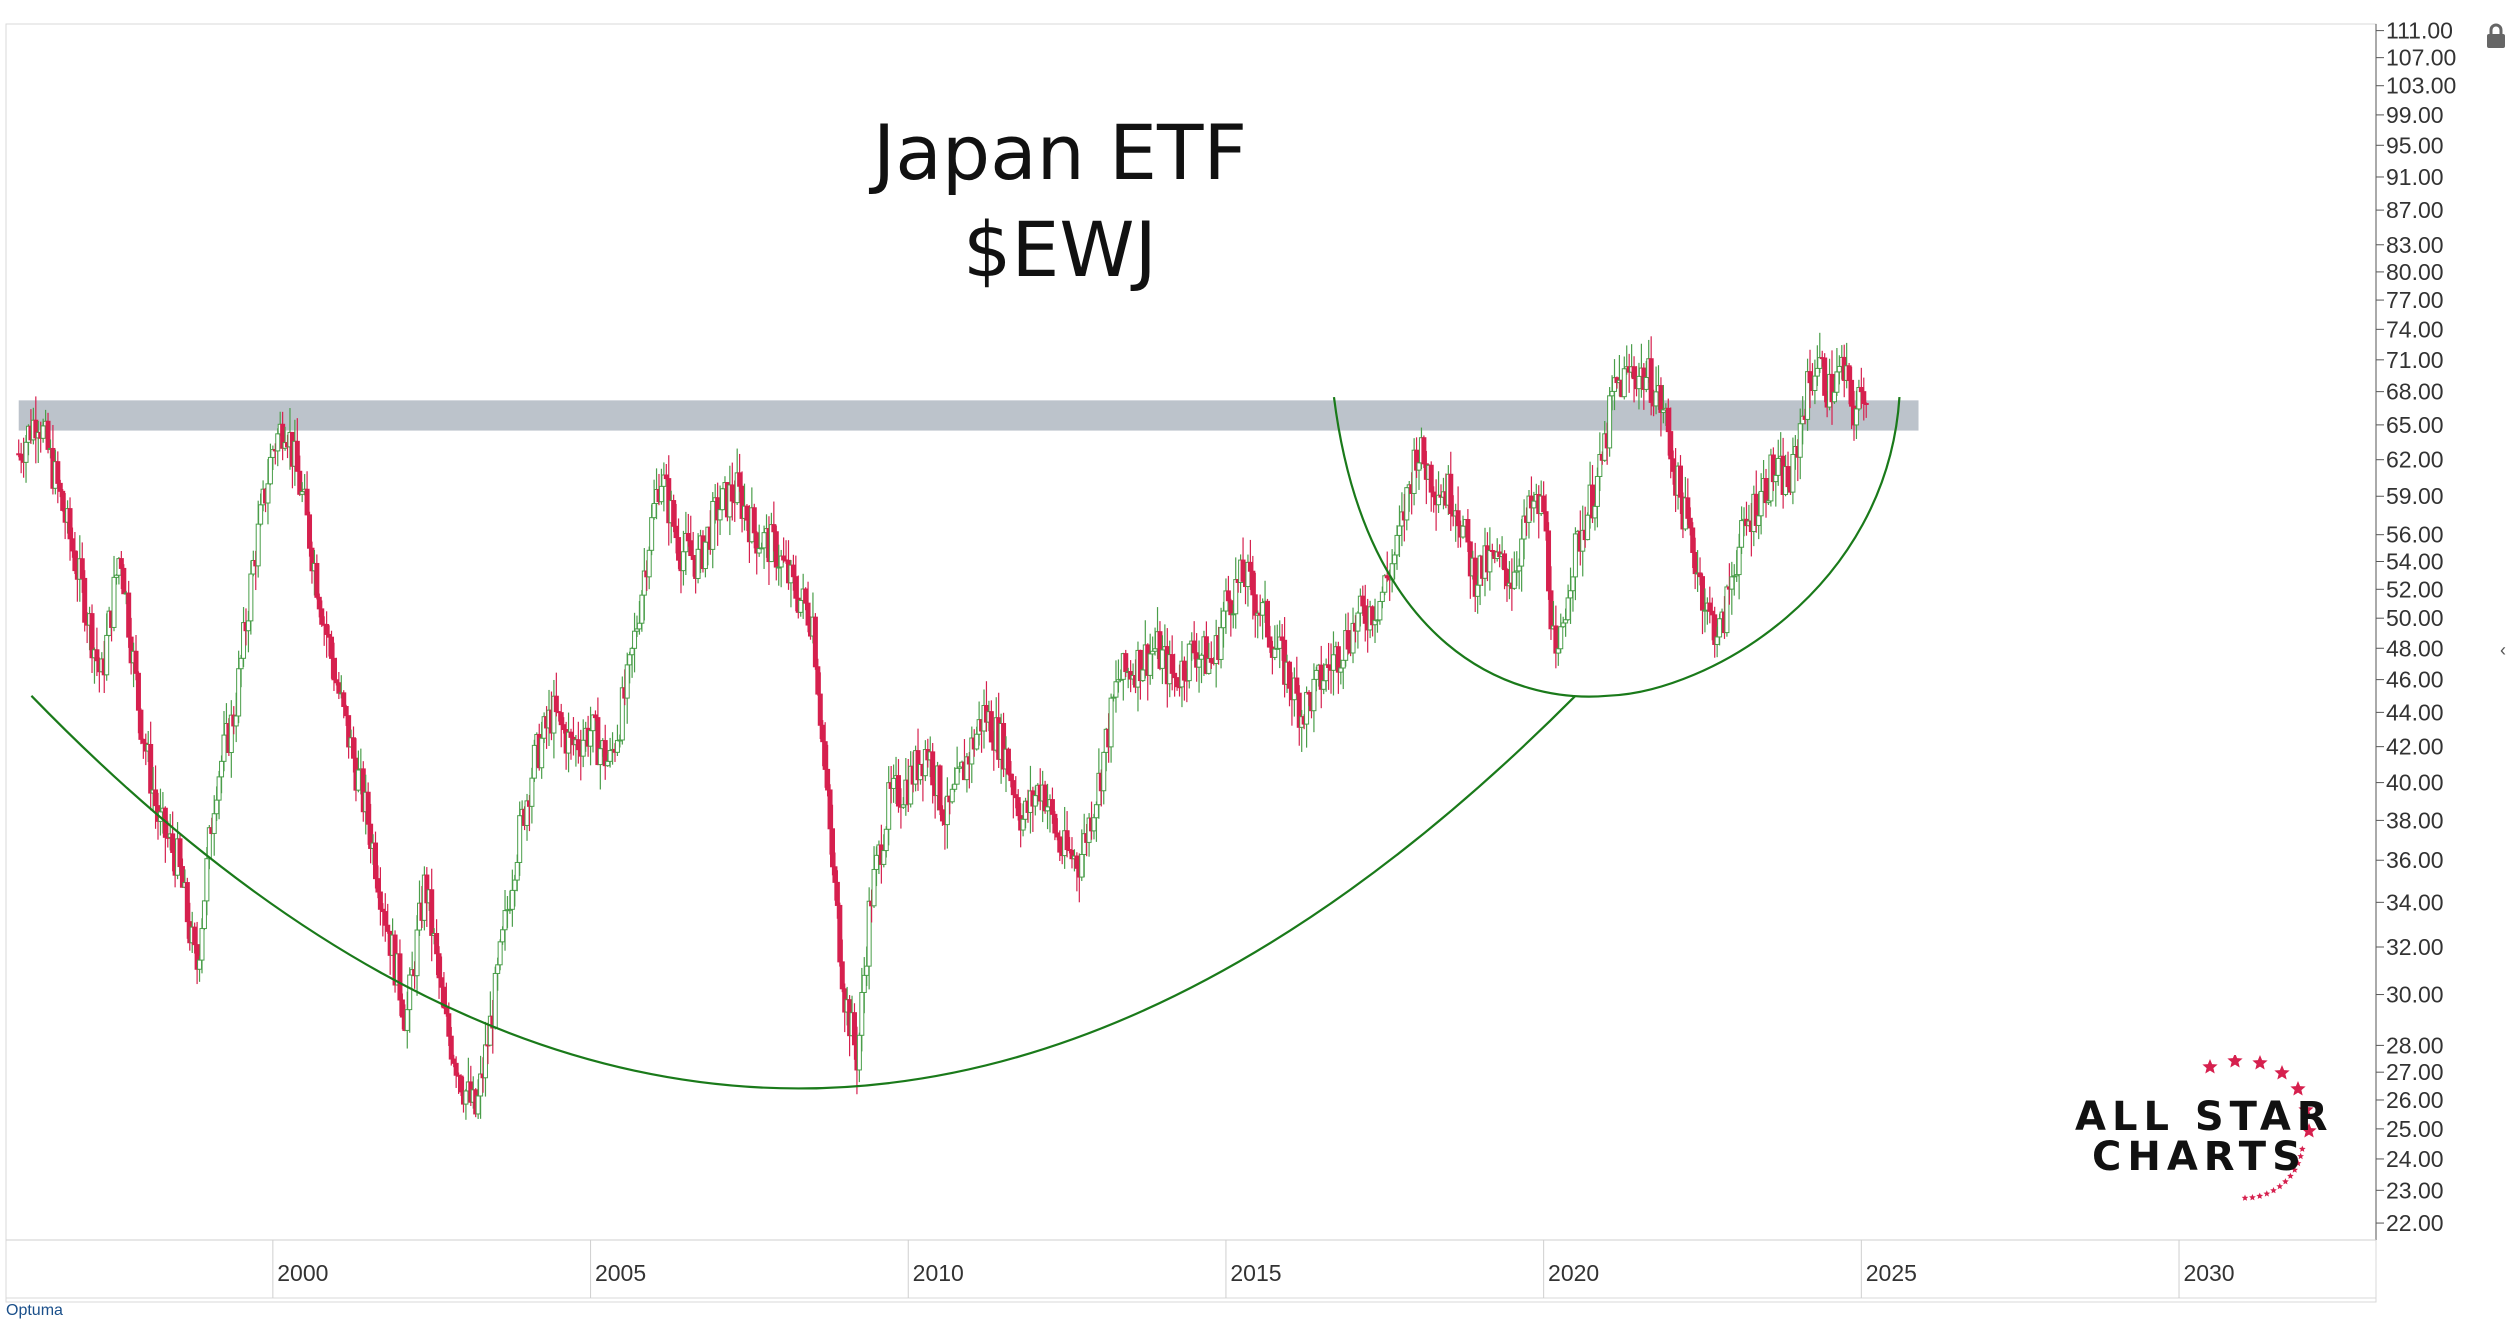 The image size is (2518, 1321). Describe the element at coordinates (2421, 58) in the screenshot. I see `y-tick-label-1: 107.00` at that location.